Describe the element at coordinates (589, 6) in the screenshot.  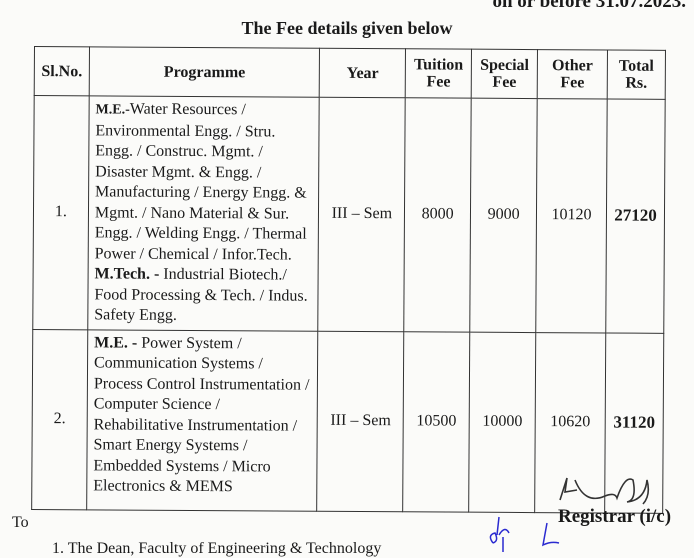
I see `top-line-text: on or before 31.07.2023.` at that location.